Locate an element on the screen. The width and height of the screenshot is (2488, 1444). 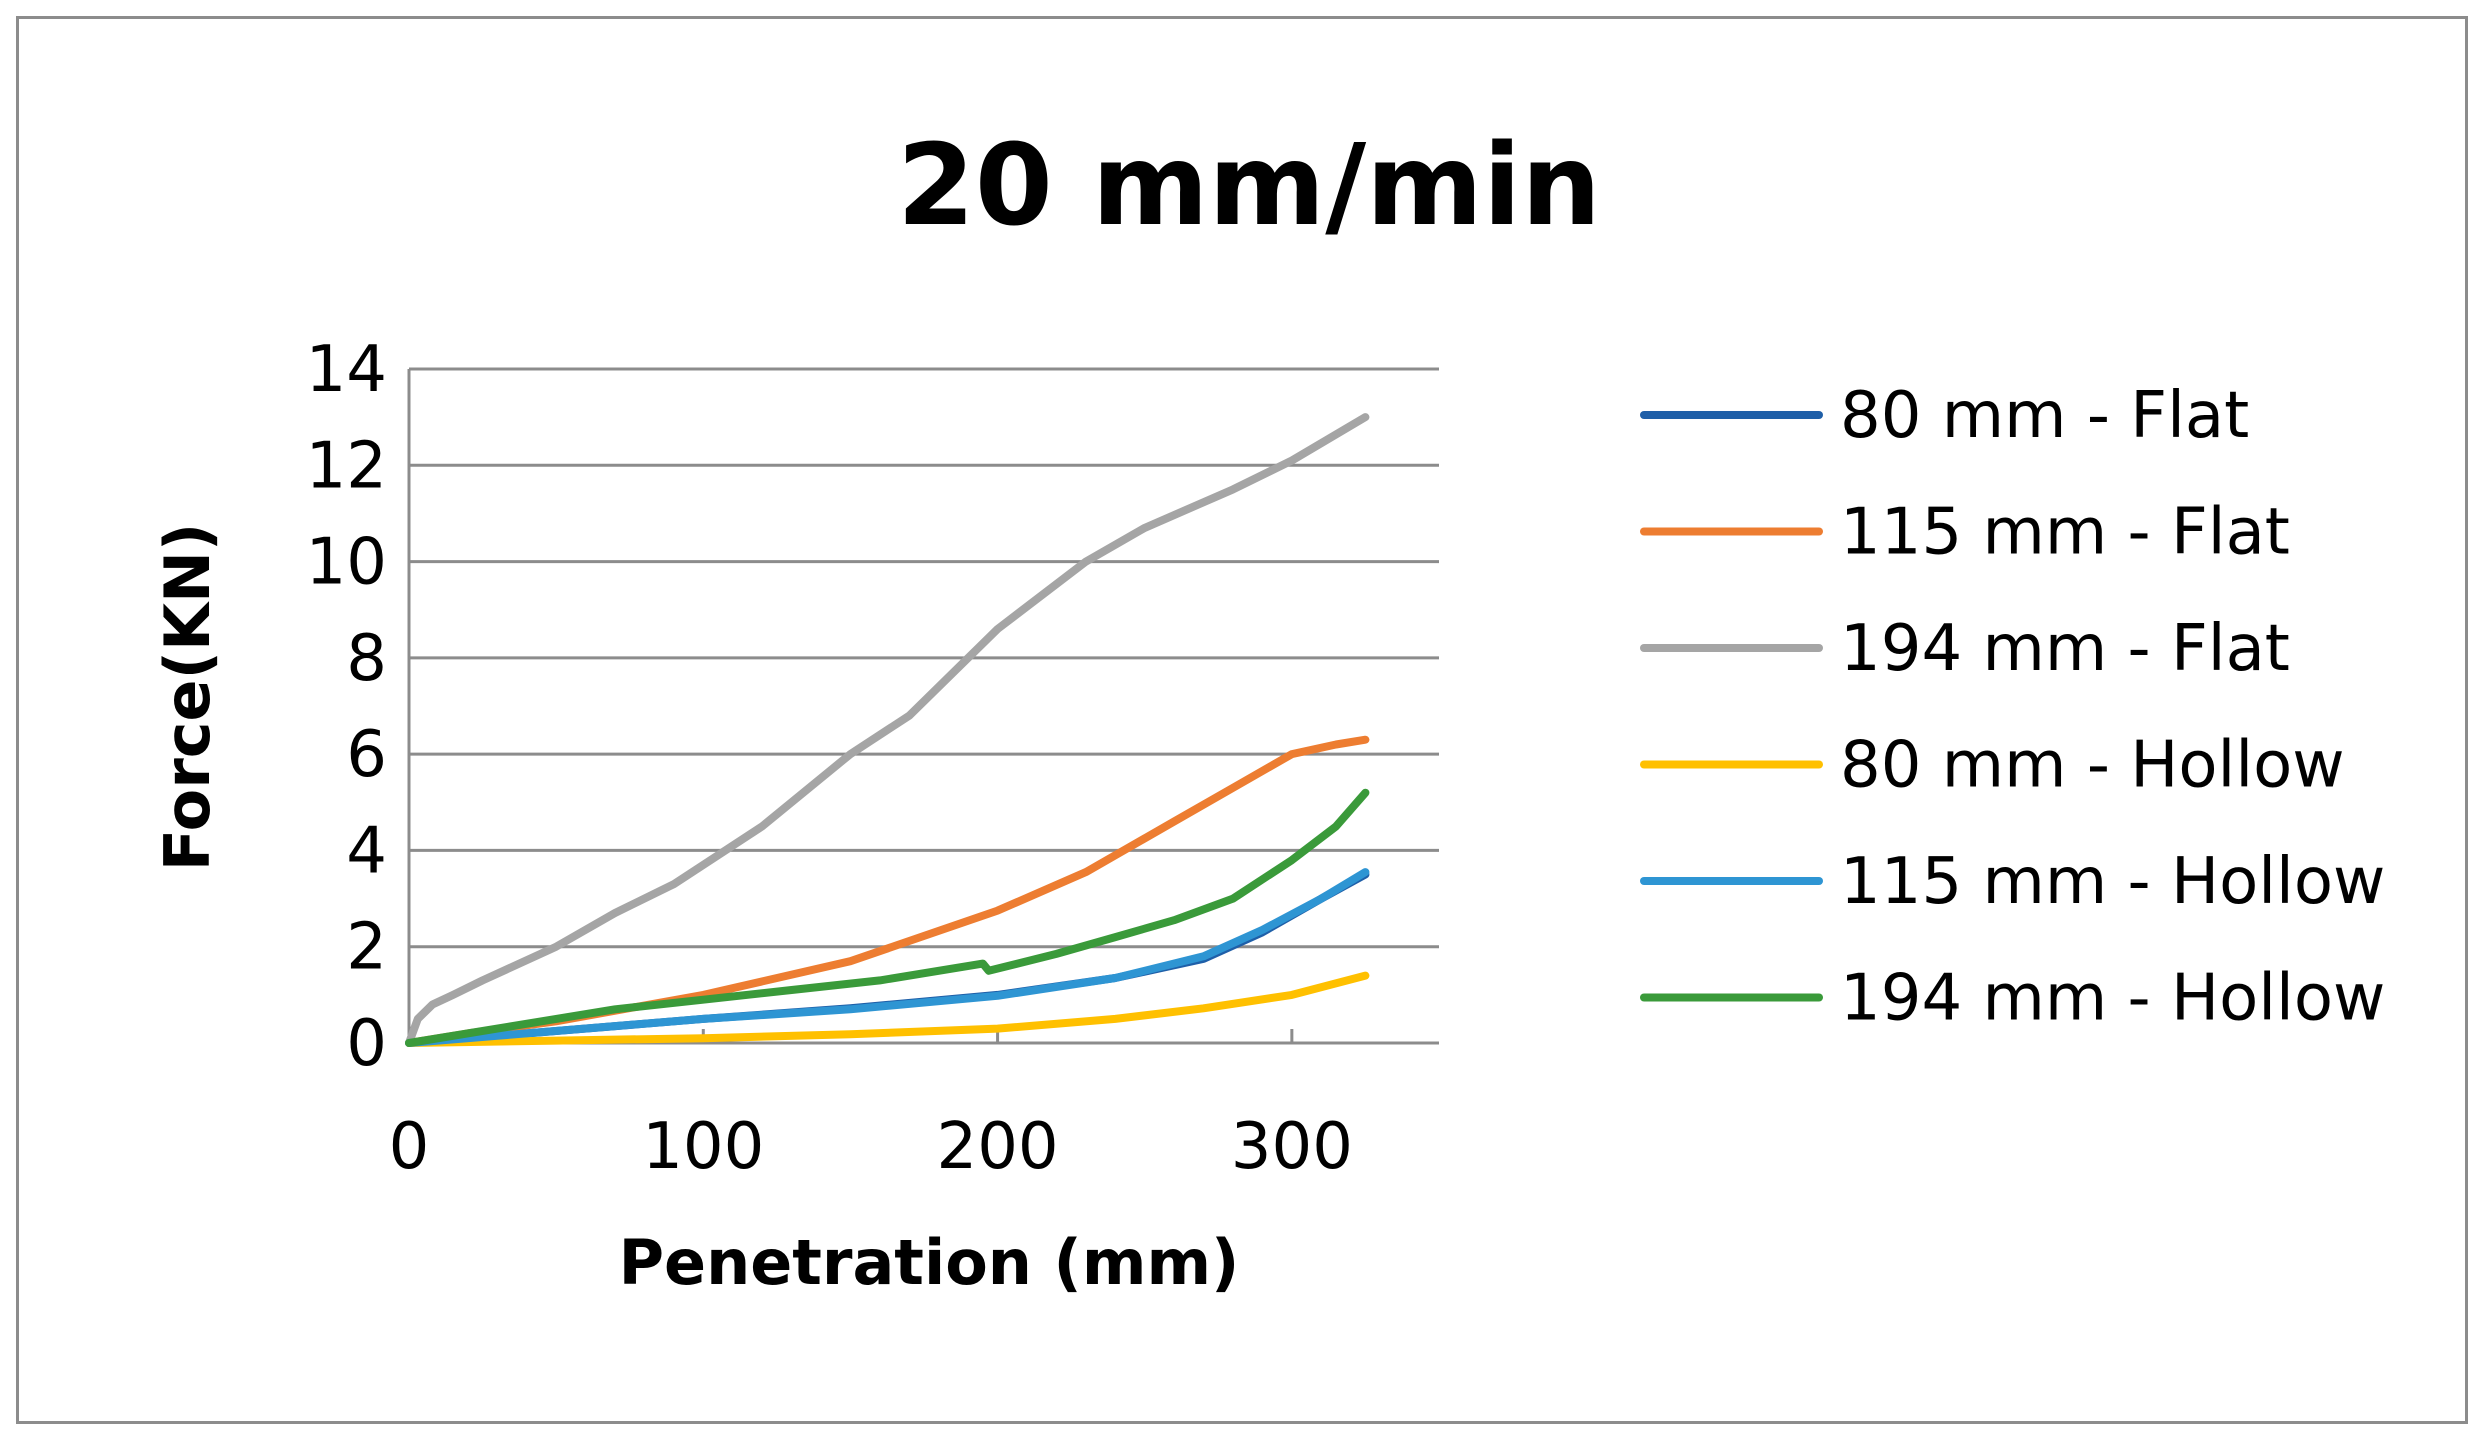
y-tick-label-12: 12 is located at coordinates (346, 466).